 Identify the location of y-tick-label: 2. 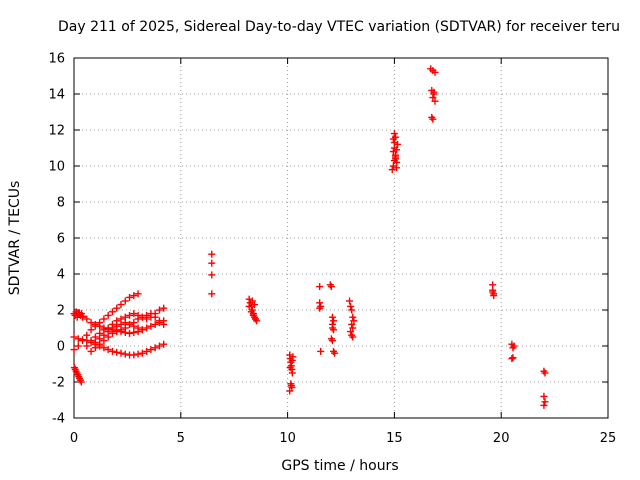
(61, 311).